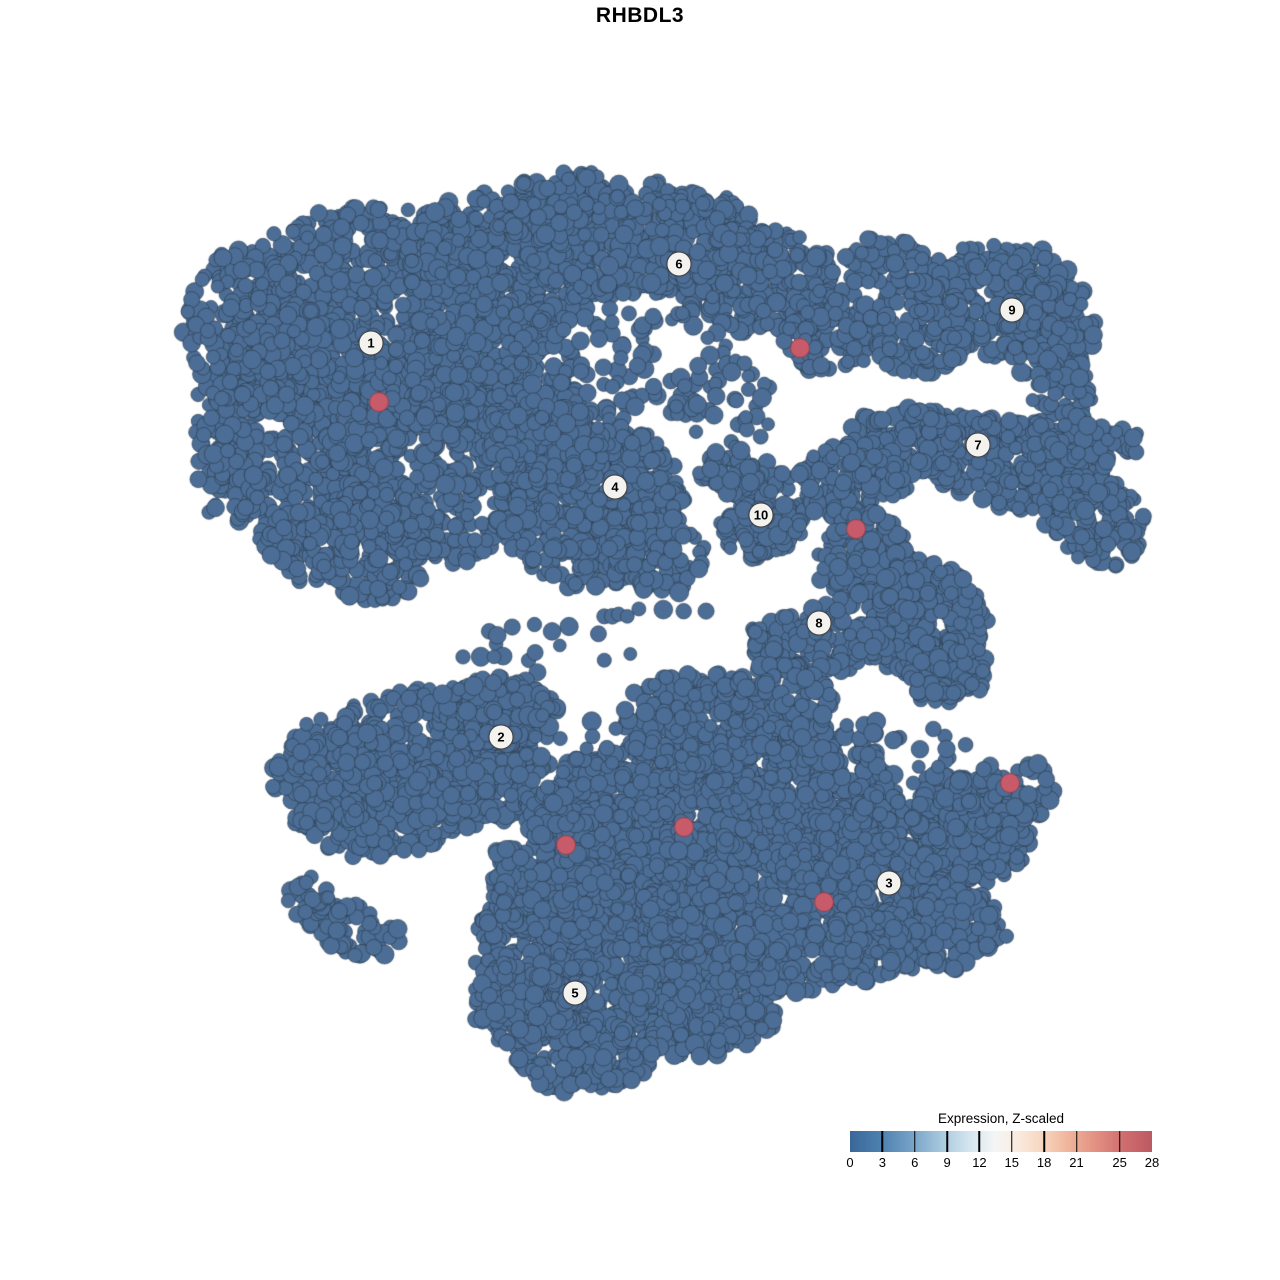  What do you see at coordinates (1152, 1162) in the screenshot?
I see `legend-tick-label: 28` at bounding box center [1152, 1162].